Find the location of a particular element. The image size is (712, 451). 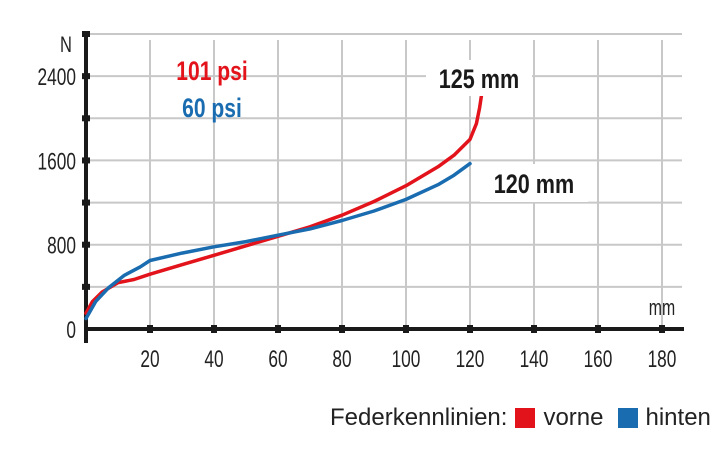

x-tick-label: 60 is located at coordinates (277, 359).